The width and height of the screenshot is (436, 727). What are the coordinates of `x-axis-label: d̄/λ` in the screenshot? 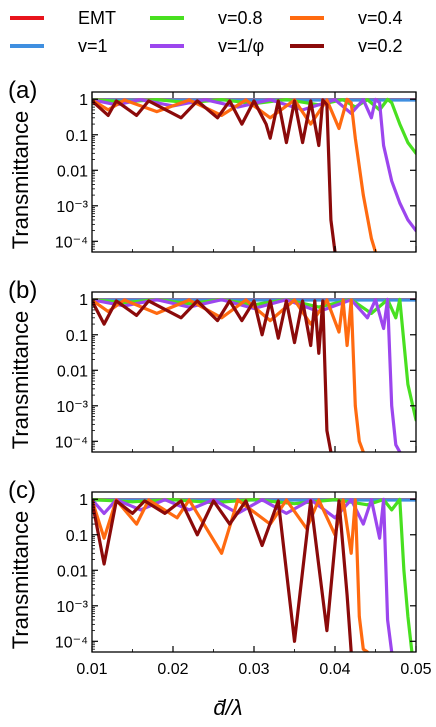 It's located at (227, 707).